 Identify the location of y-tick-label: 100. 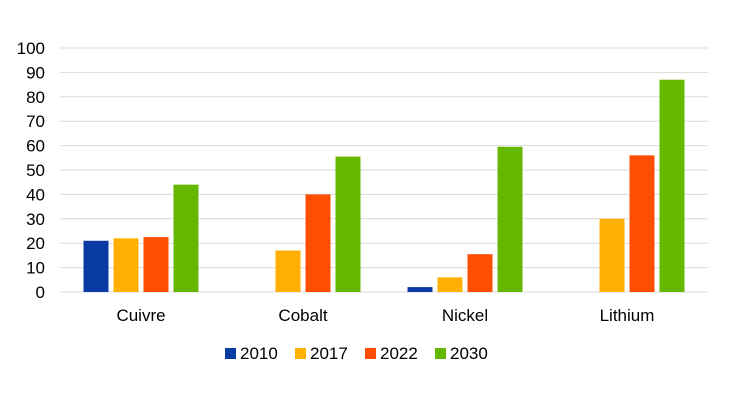
(31, 48).